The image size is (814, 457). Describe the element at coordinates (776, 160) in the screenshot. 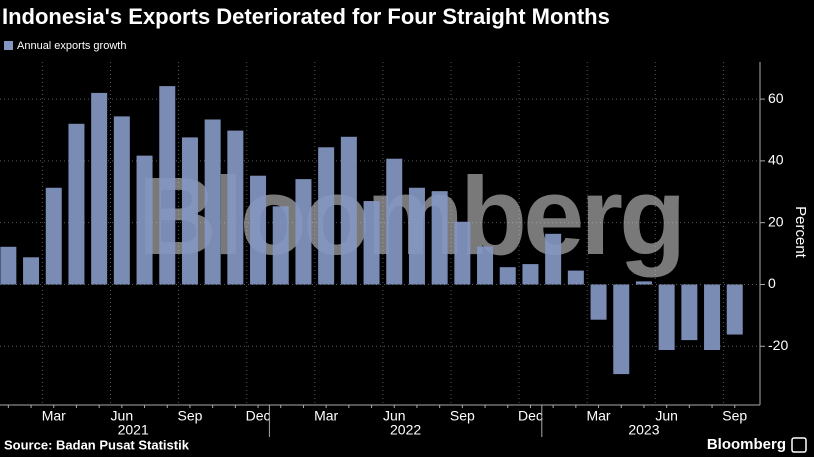

I see `y-tick-label: 40` at that location.